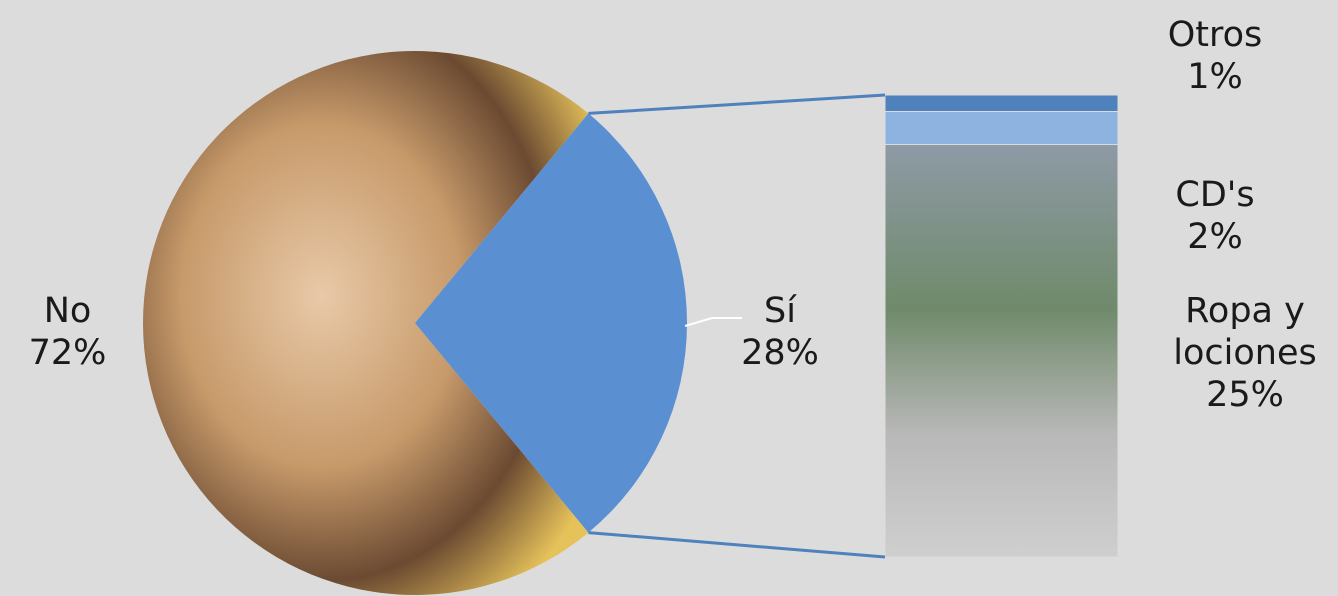 Image resolution: width=1338 pixels, height=596 pixels. I want to click on bar-label: CD's 2%, so click(1215, 216).